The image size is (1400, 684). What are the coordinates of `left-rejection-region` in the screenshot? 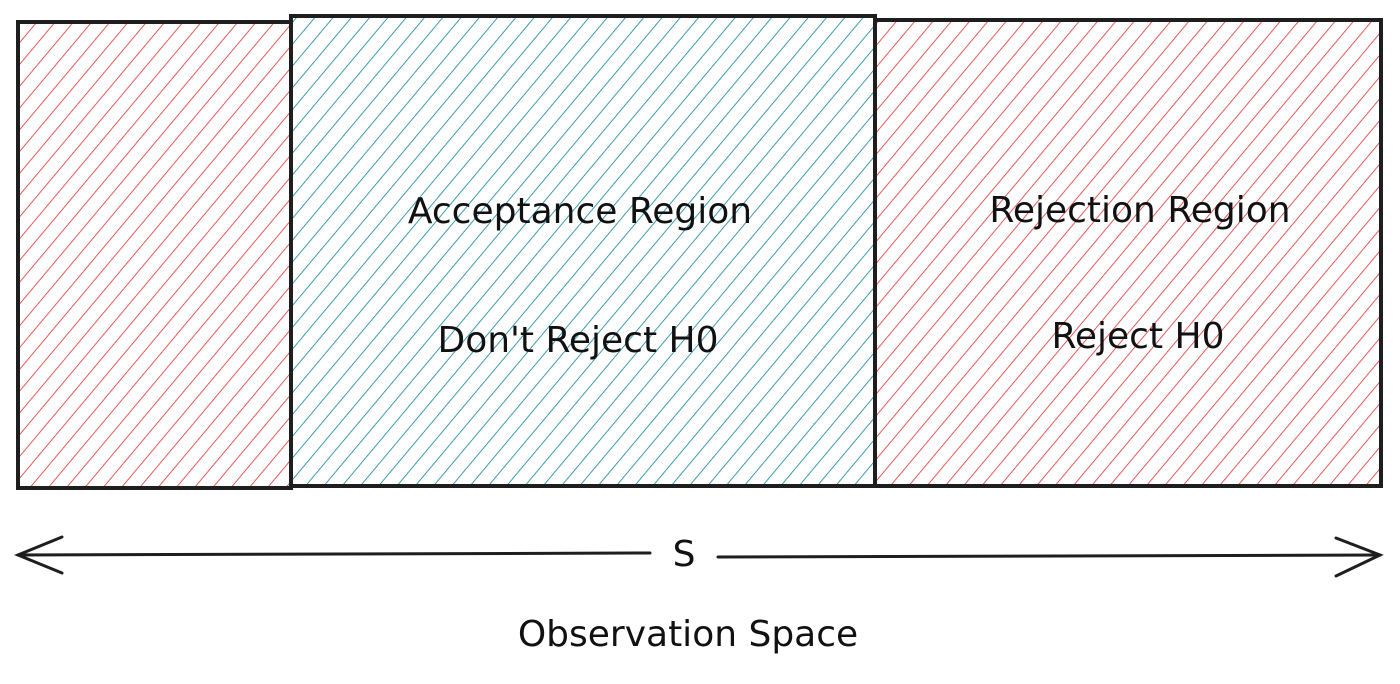 It's located at (154, 255).